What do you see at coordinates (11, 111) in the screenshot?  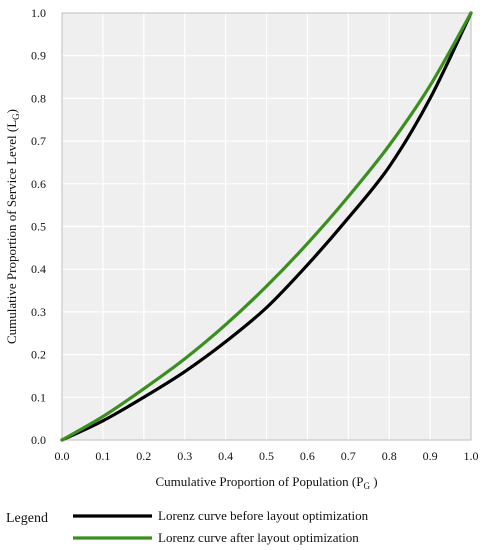 I see `y-axis-title-end: )` at bounding box center [11, 111].